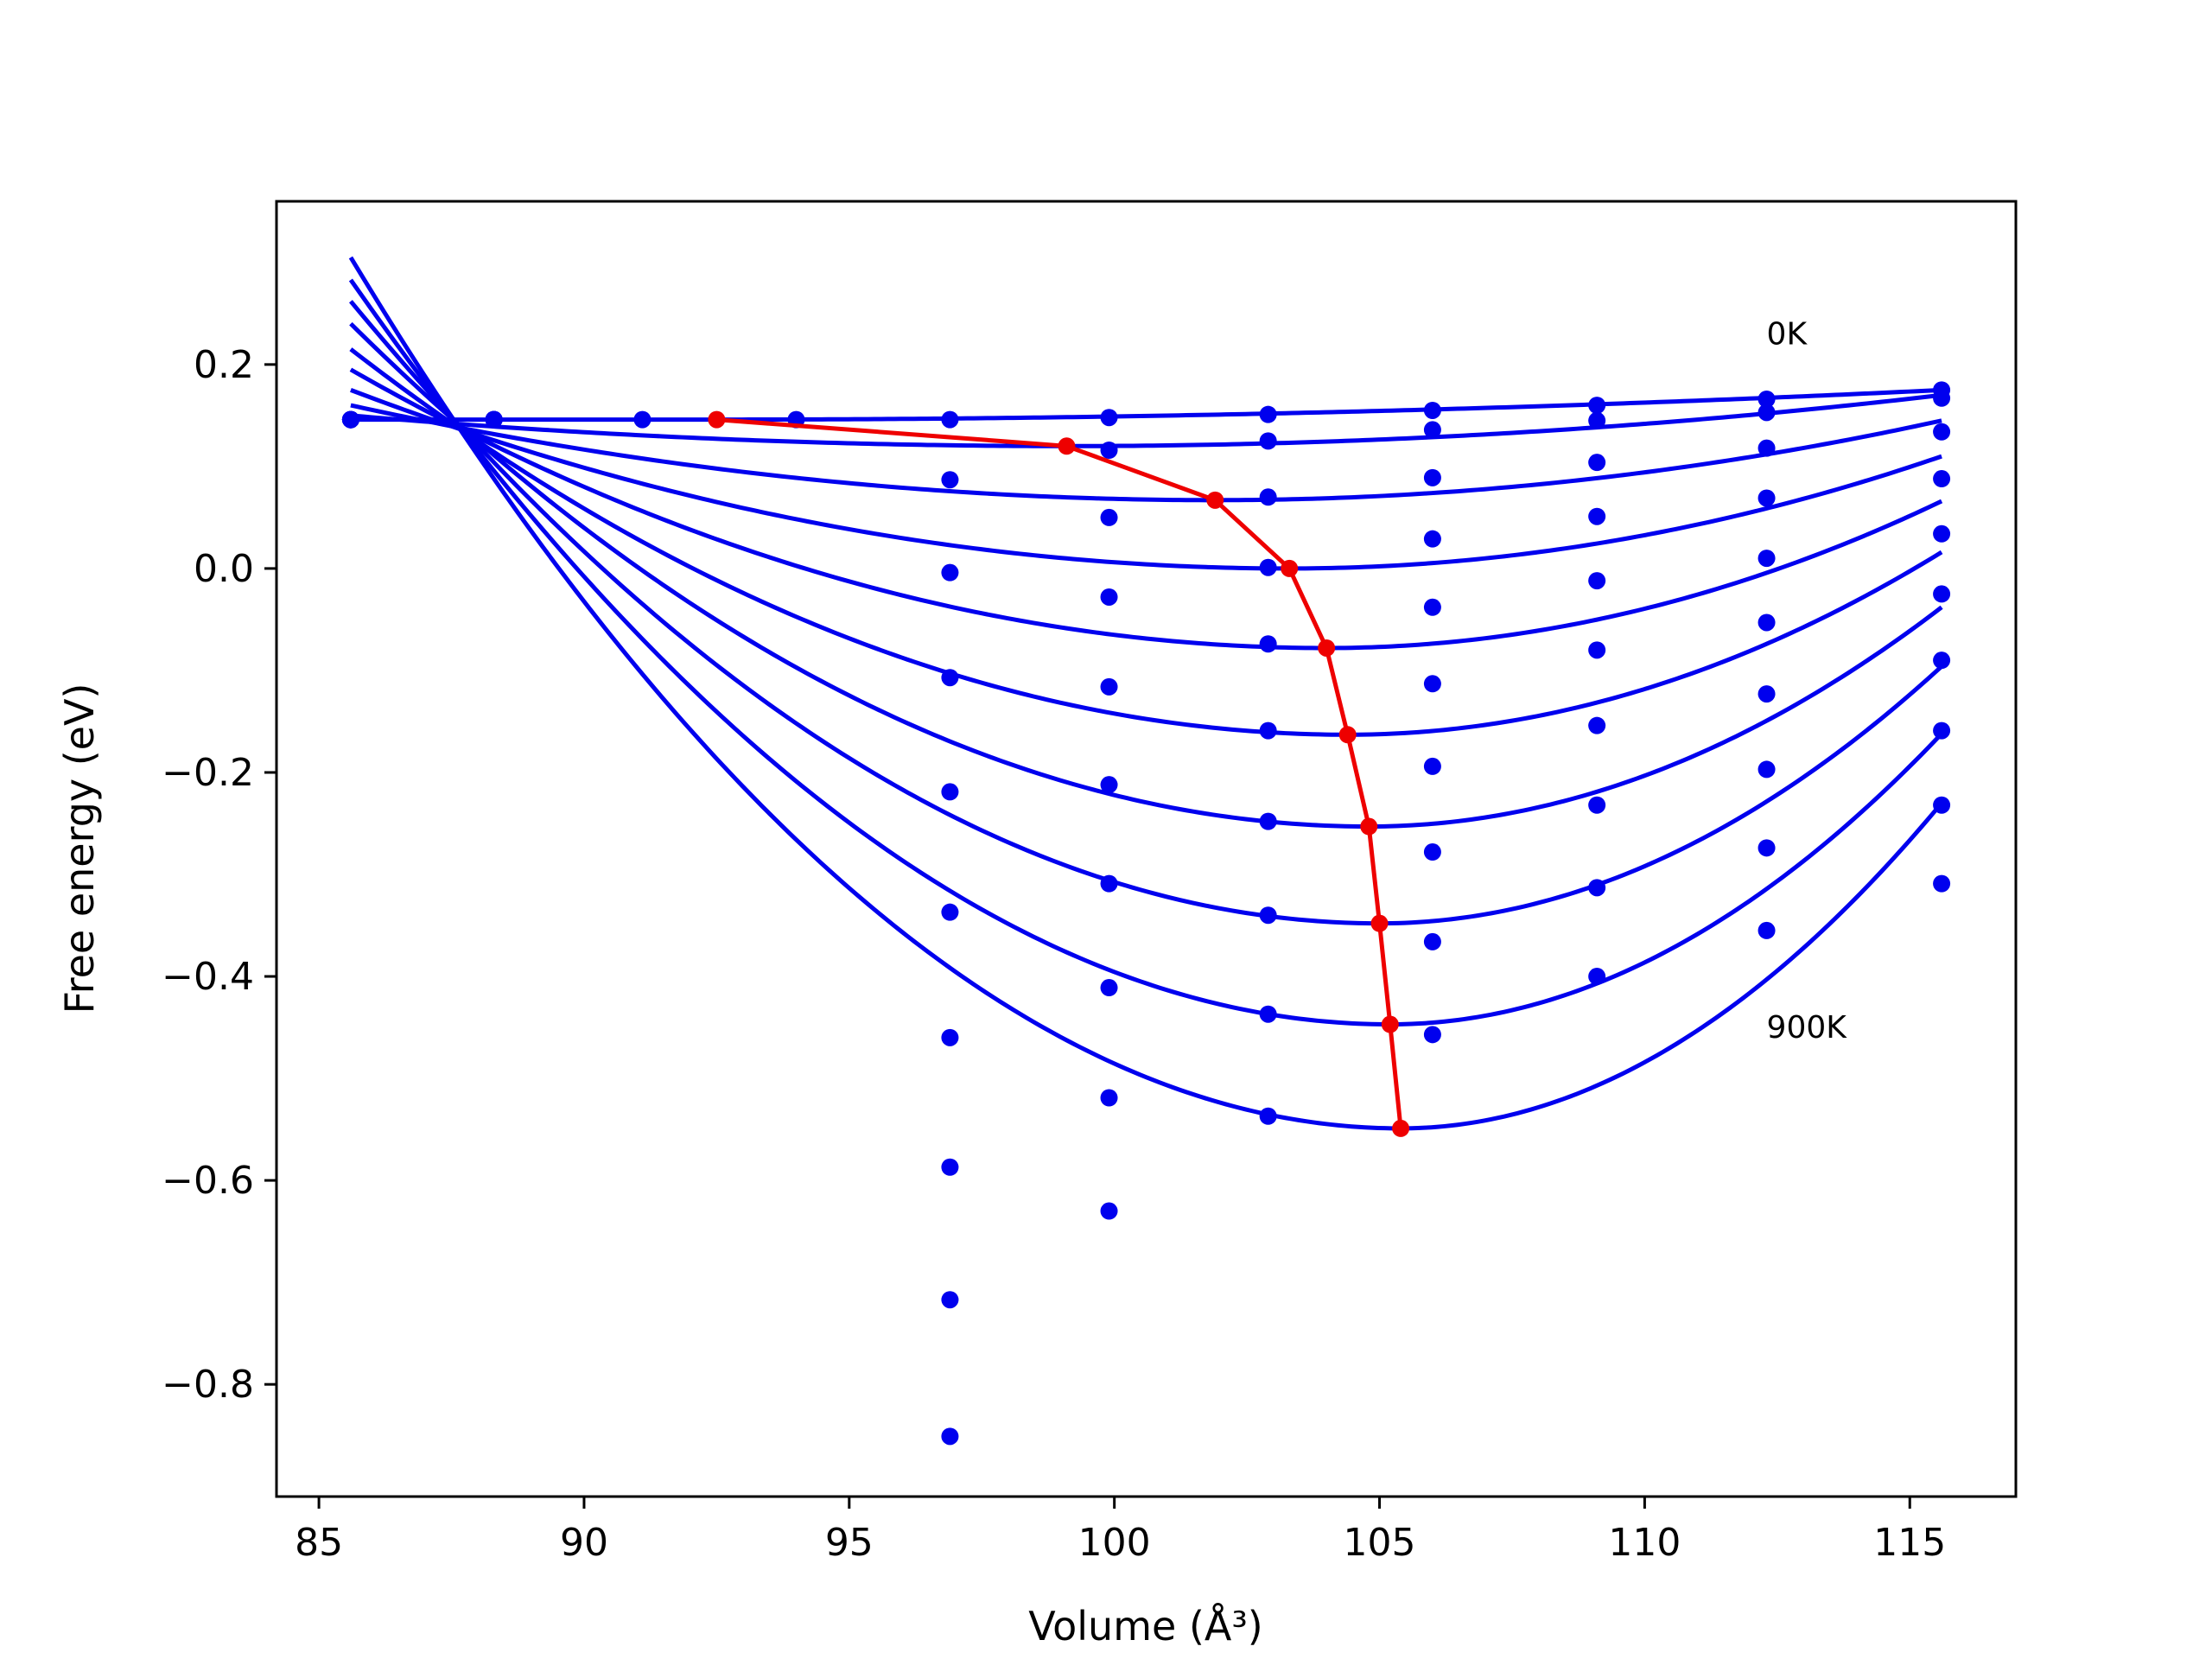 The height and width of the screenshot is (1659, 2212). I want to click on x-tick-label: 100, so click(1114, 1543).